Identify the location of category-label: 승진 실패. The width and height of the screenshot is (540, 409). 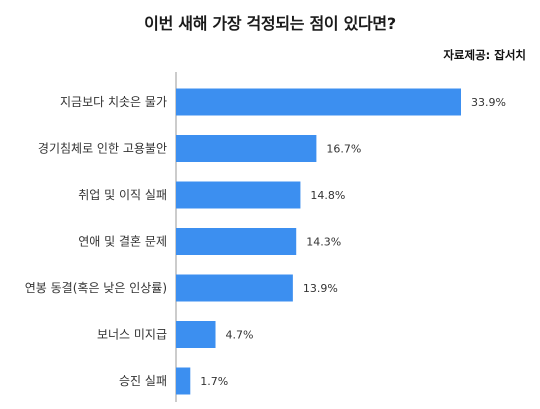
(143, 381).